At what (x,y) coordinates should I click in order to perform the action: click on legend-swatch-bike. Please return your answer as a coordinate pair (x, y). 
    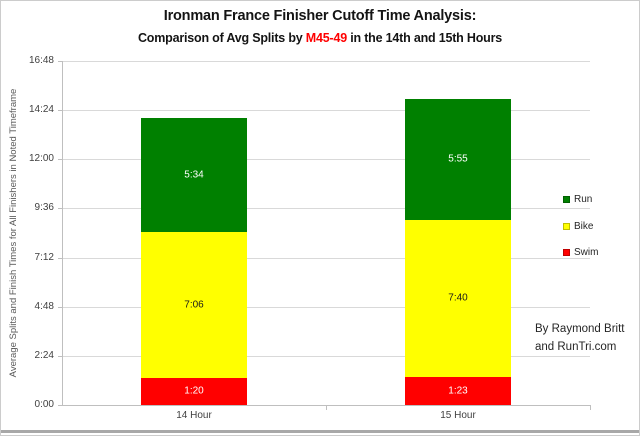
    Looking at the image, I should click on (566, 226).